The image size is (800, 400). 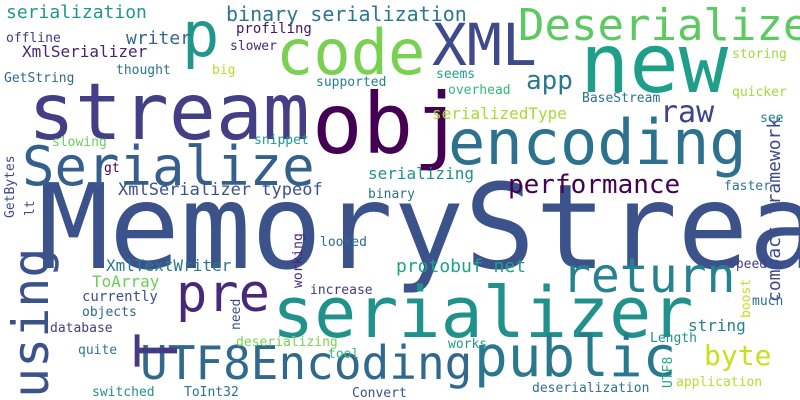 What do you see at coordinates (30, 208) in the screenshot?
I see `cloud-word: lt` at bounding box center [30, 208].